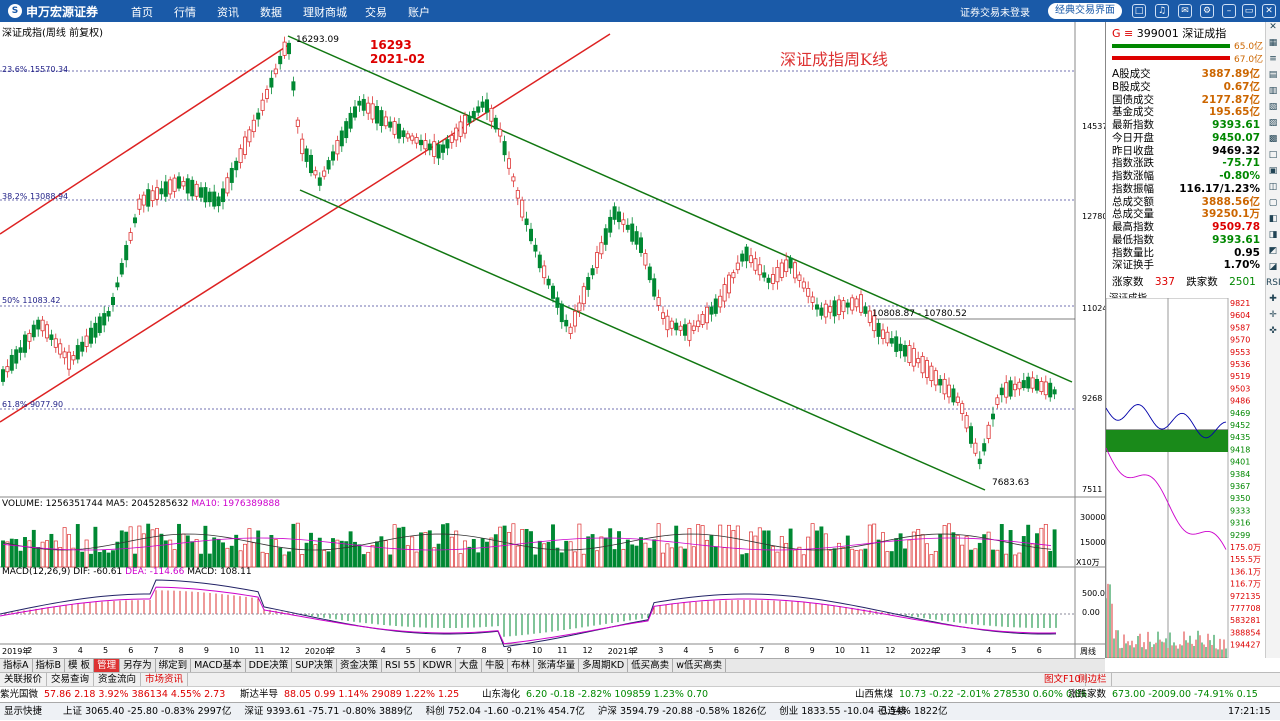 The image size is (1280, 721). I want to click on ticker-name: 山西焦煤, so click(874, 694).